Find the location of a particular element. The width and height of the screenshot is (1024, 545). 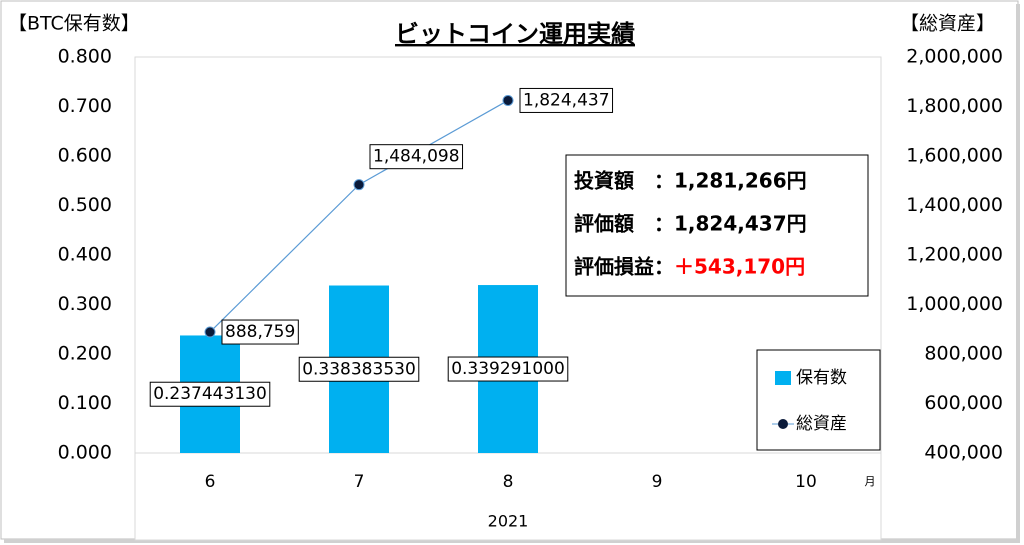

point-label-text: 888,759 is located at coordinates (260, 332).